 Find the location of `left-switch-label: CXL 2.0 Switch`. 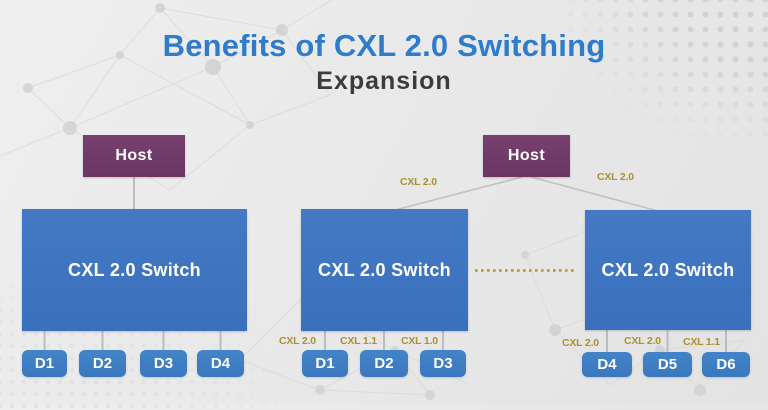

left-switch-label: CXL 2.0 Switch is located at coordinates (134, 269).